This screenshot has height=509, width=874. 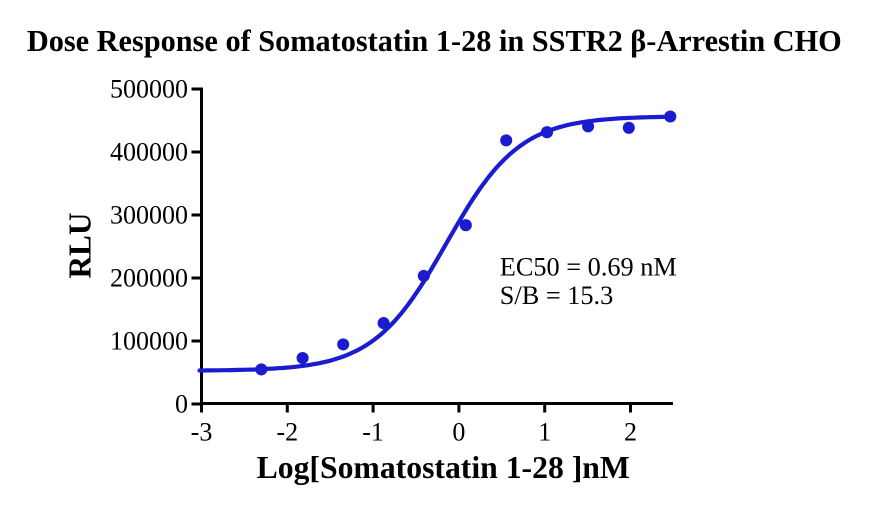 I want to click on svg-text: RLU, so click(x=79, y=245).